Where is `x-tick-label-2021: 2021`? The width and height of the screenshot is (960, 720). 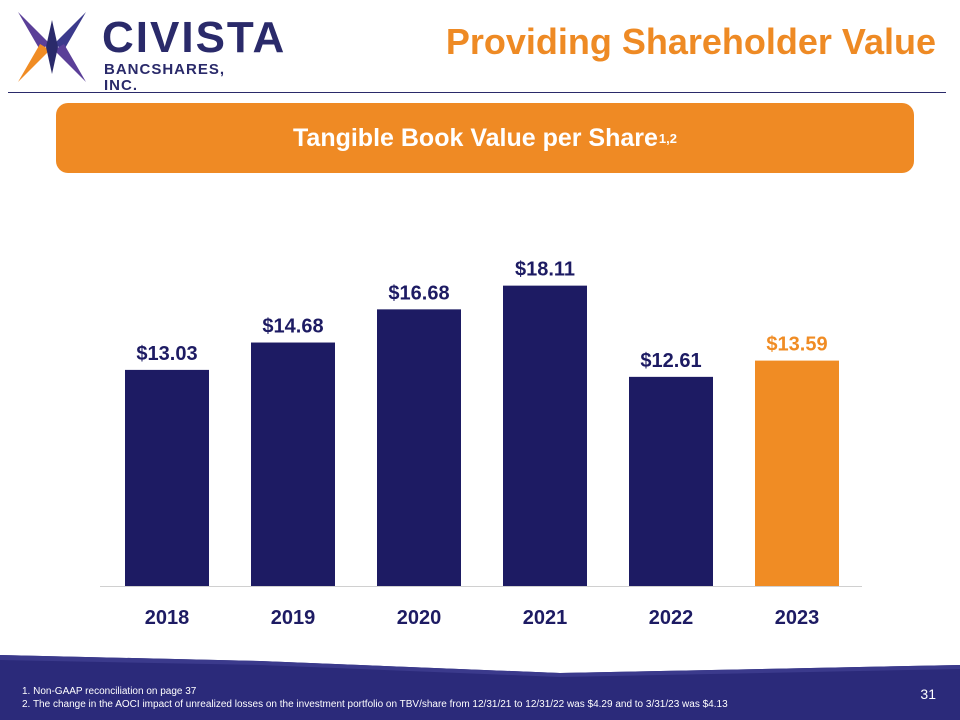
x-tick-label-2021: 2021 is located at coordinates (545, 618).